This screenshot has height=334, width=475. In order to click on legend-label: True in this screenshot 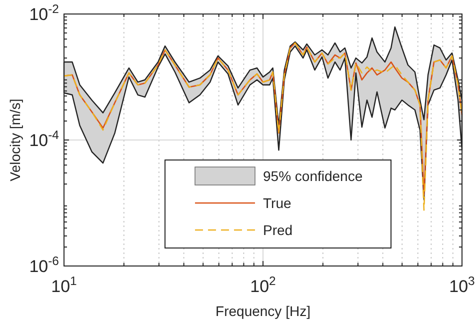, I will do `click(277, 203)`.